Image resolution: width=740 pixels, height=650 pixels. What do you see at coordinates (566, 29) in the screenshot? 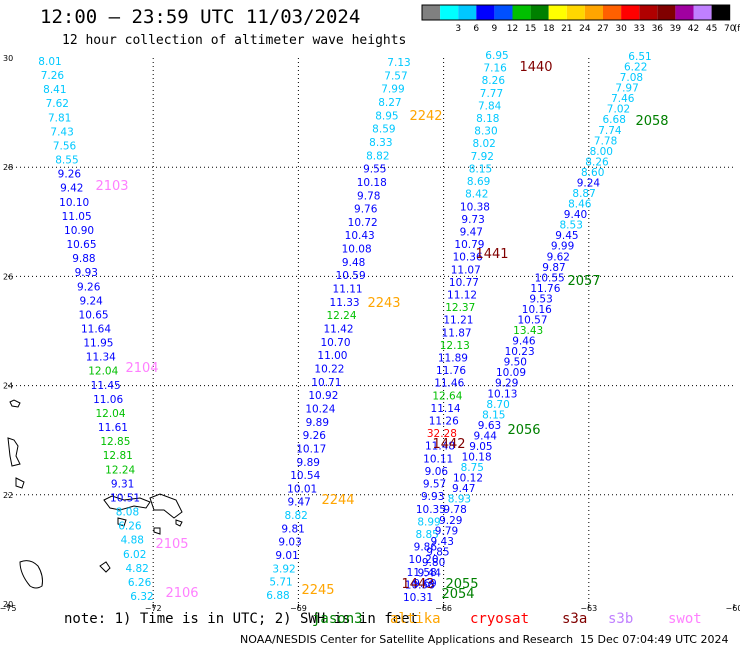
I see `legend-tick-label: 21` at bounding box center [566, 29].